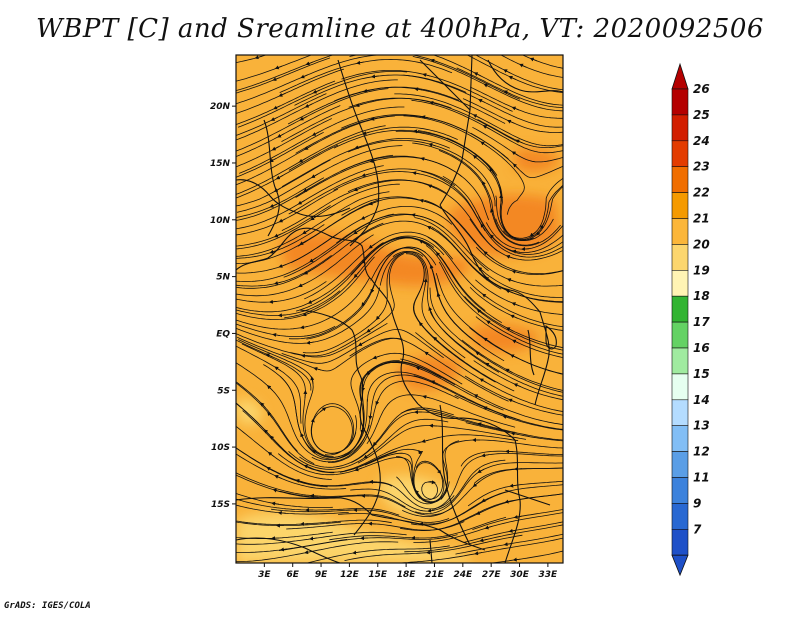 The height and width of the screenshot is (618, 800). Describe the element at coordinates (220, 107) in the screenshot. I see `lat-tick-label: 20N` at that location.